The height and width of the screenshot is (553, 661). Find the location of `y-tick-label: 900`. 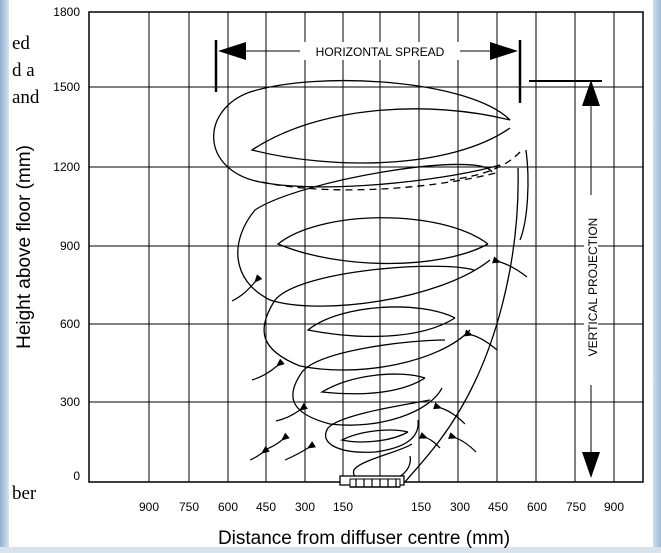

y-tick-label: 900 is located at coordinates (70, 246).